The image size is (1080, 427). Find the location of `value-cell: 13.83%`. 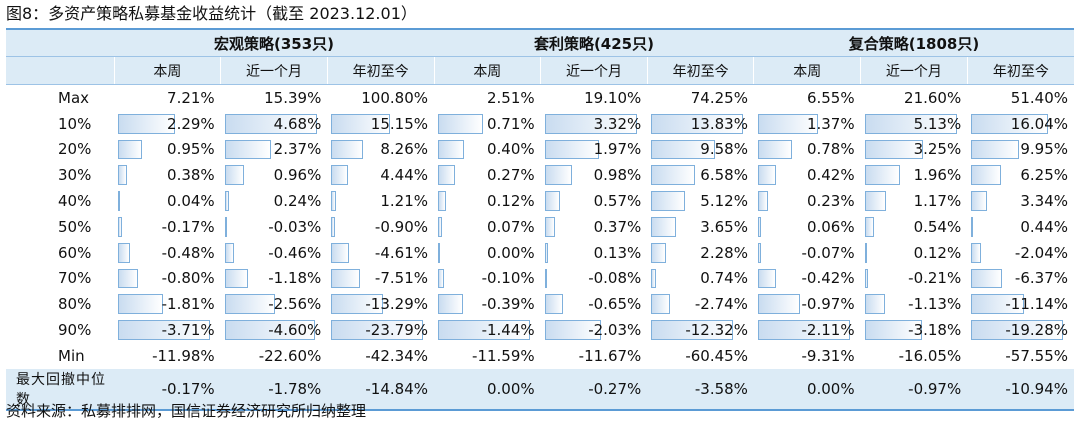

value-cell: 13.83% is located at coordinates (700, 124).